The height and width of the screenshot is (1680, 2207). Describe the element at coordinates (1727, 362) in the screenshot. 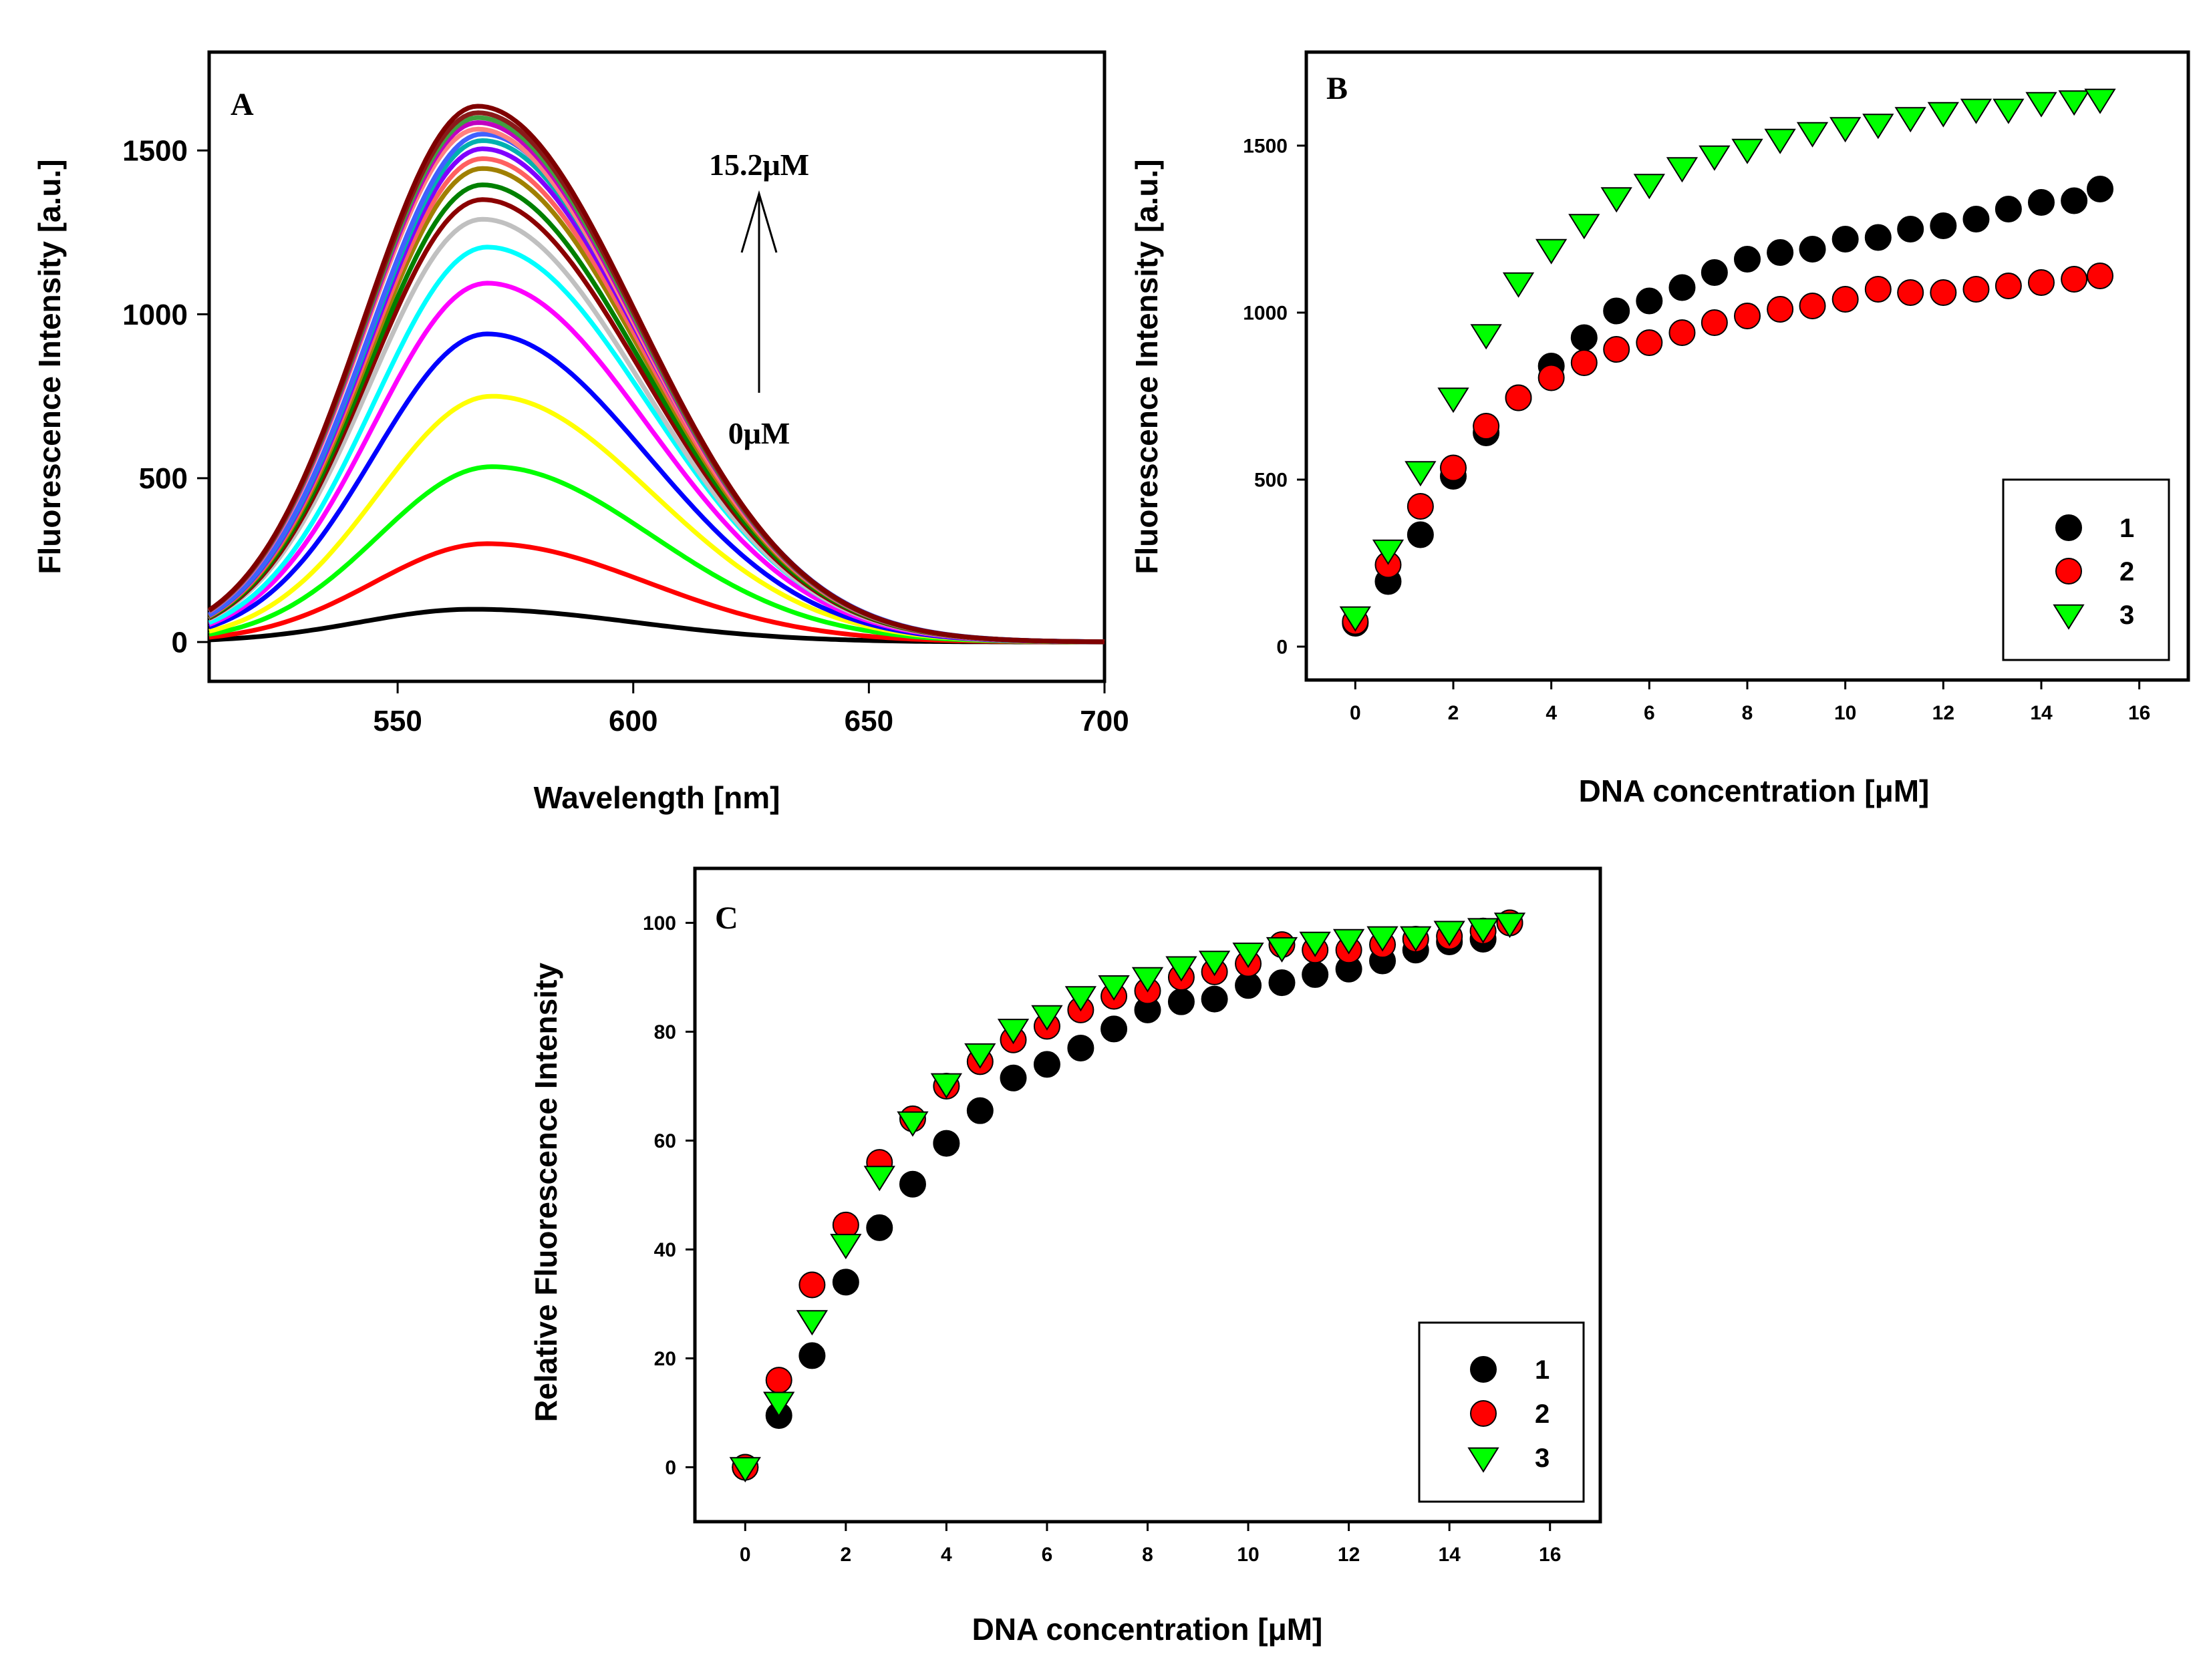

I see `data-points-b` at that location.